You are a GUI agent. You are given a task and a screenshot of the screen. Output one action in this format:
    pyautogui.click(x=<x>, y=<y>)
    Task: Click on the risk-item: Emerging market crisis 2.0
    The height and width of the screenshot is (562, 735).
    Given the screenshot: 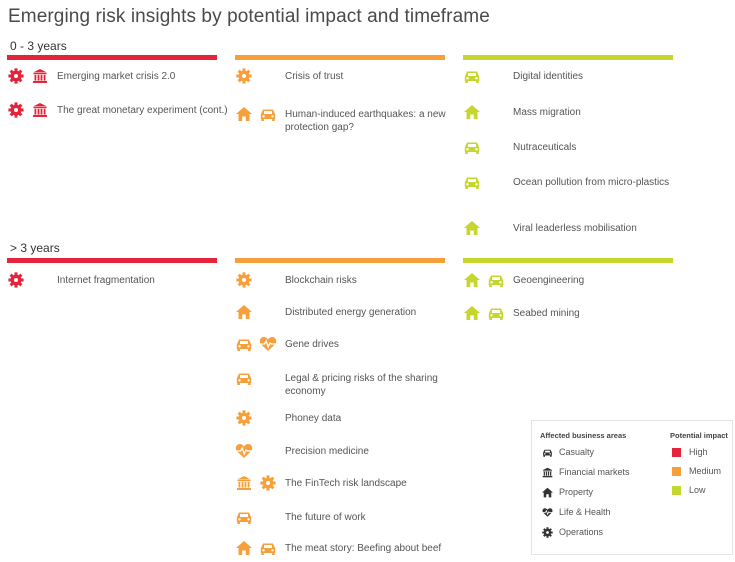 What is the action you would take?
    pyautogui.click(x=122, y=78)
    